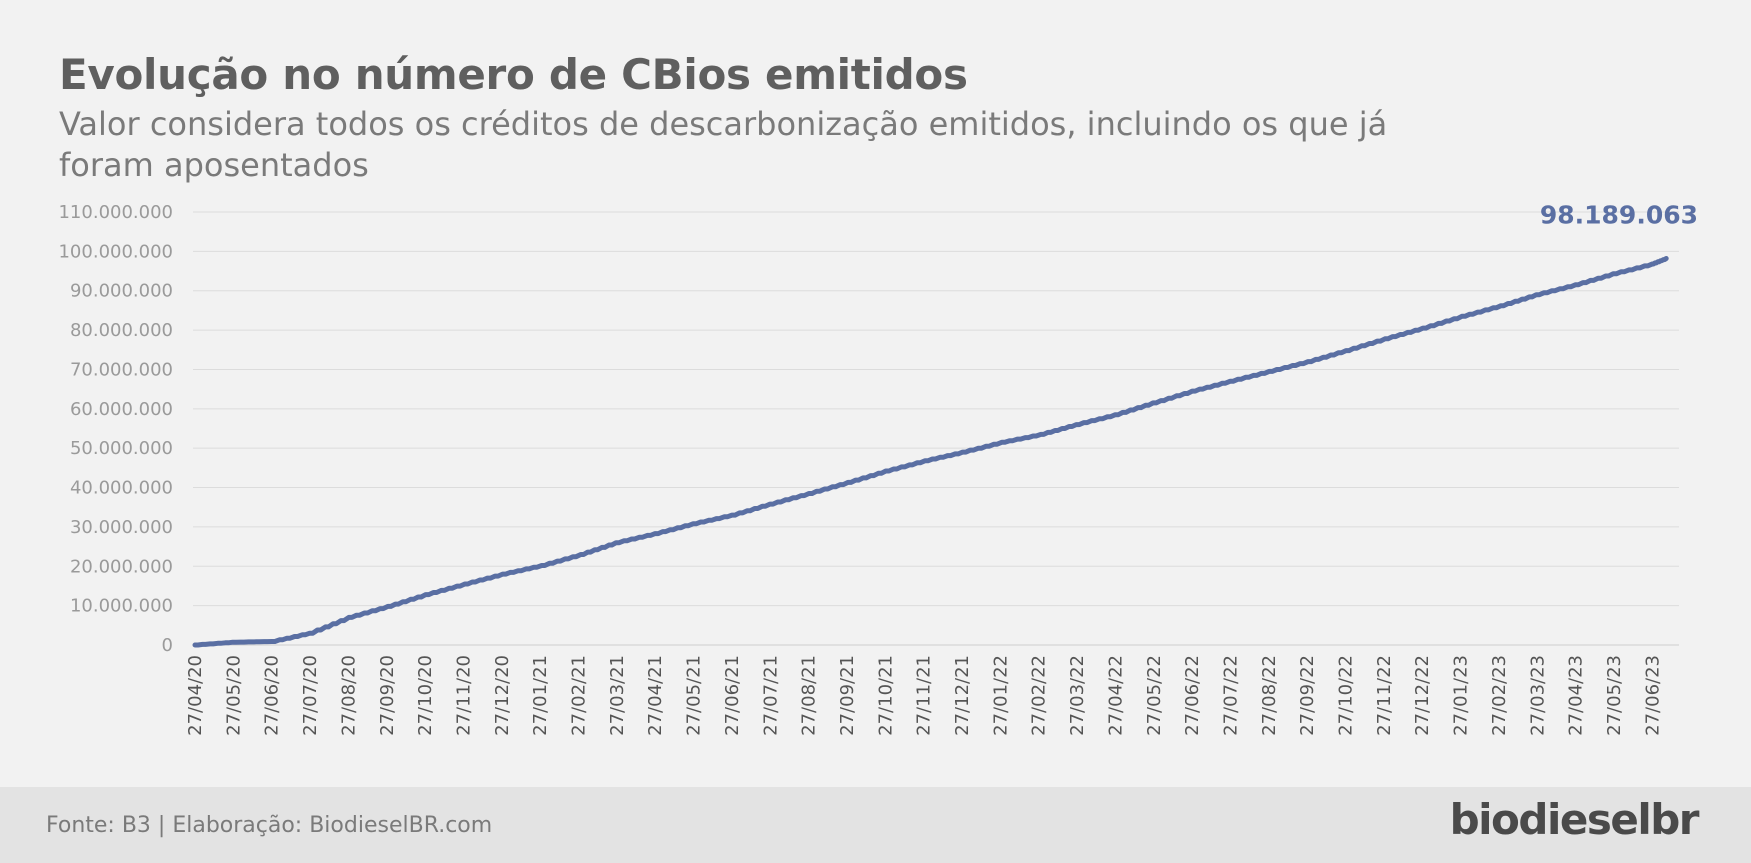 The height and width of the screenshot is (863, 1751). I want to click on x-tick-label: 27/07/21, so click(770, 695).